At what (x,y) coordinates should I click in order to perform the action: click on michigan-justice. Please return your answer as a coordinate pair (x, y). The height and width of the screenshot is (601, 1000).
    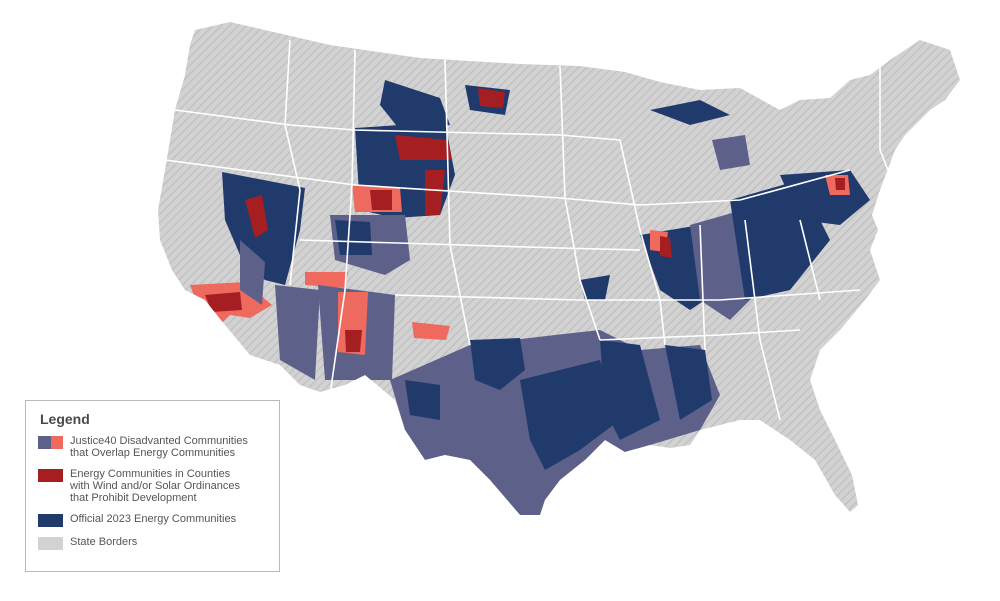
    Looking at the image, I should click on (731, 152).